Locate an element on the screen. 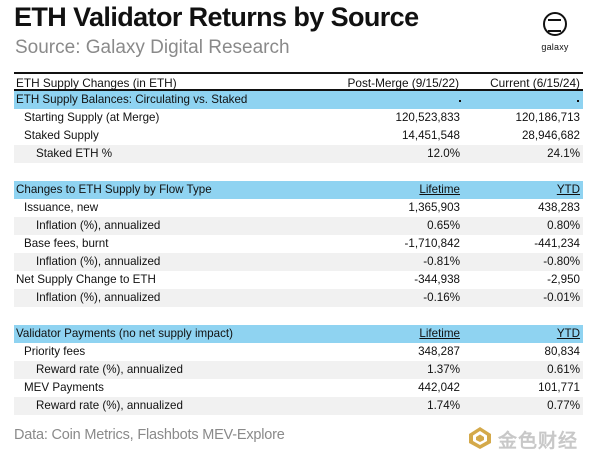 The image size is (600, 459). ytd-value: 0.77% is located at coordinates (563, 405).